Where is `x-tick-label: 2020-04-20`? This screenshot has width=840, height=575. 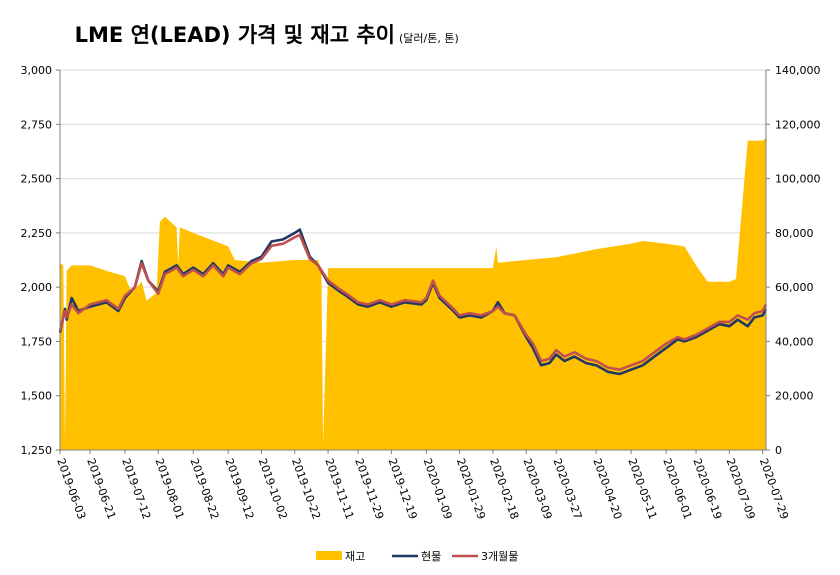
x-tick-label: 2020-04-20 is located at coordinates (607, 489).